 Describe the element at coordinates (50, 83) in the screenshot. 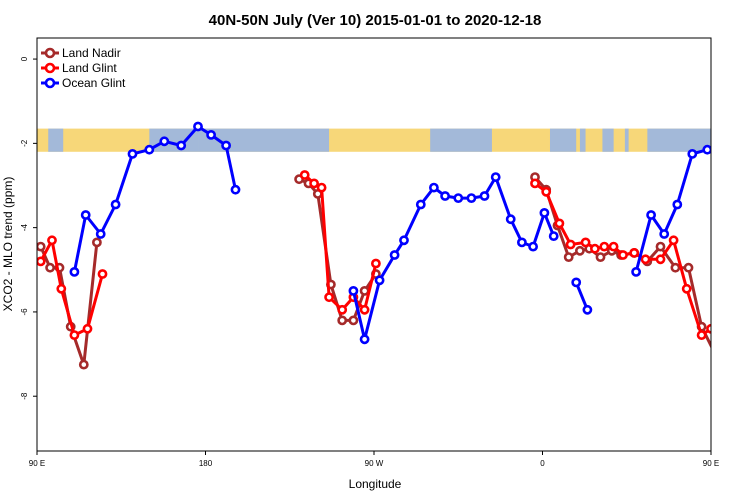

I see `legend-marker` at that location.